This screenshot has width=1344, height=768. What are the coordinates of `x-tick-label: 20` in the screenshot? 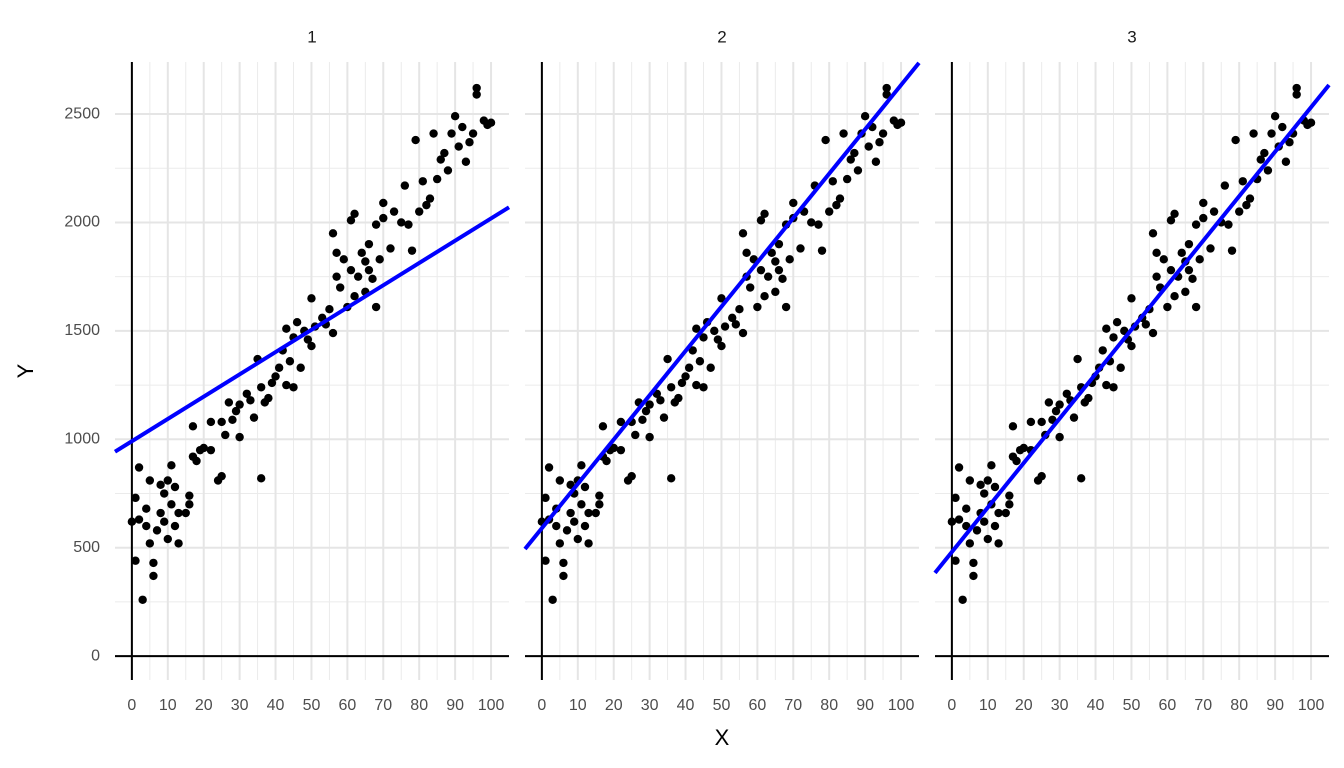 It's located at (204, 705).